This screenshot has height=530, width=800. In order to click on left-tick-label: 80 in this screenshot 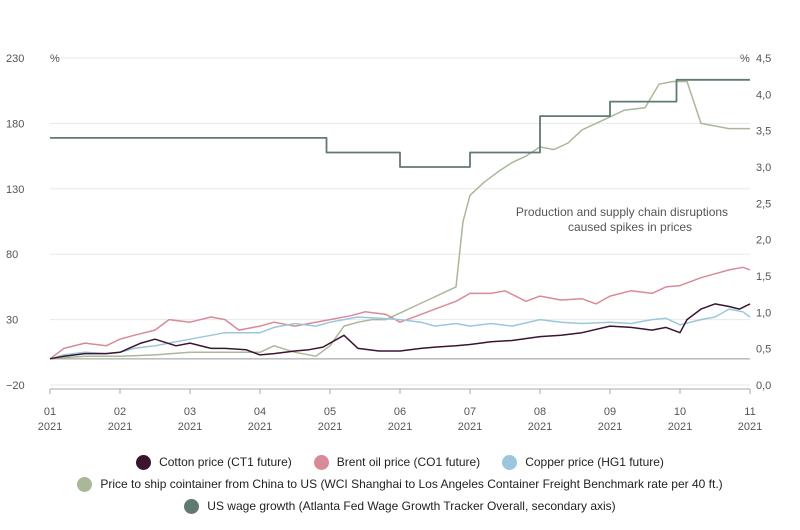, I will do `click(12, 255)`.